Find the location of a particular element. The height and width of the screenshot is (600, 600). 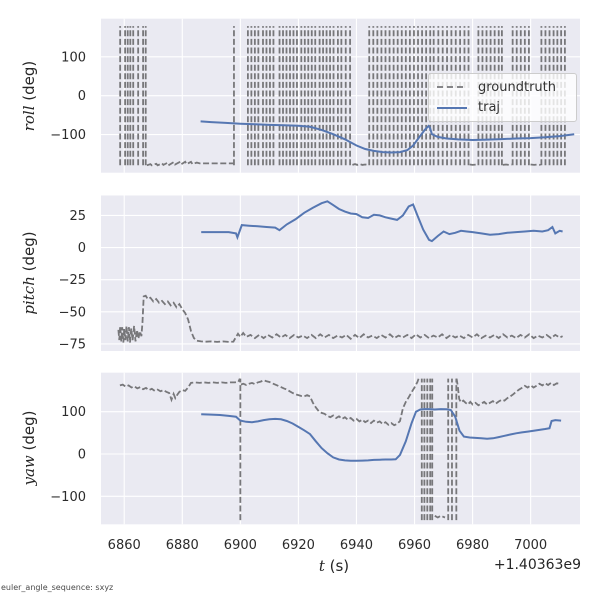

legend-entry-groundtruth: groundtruth is located at coordinates (502, 87).